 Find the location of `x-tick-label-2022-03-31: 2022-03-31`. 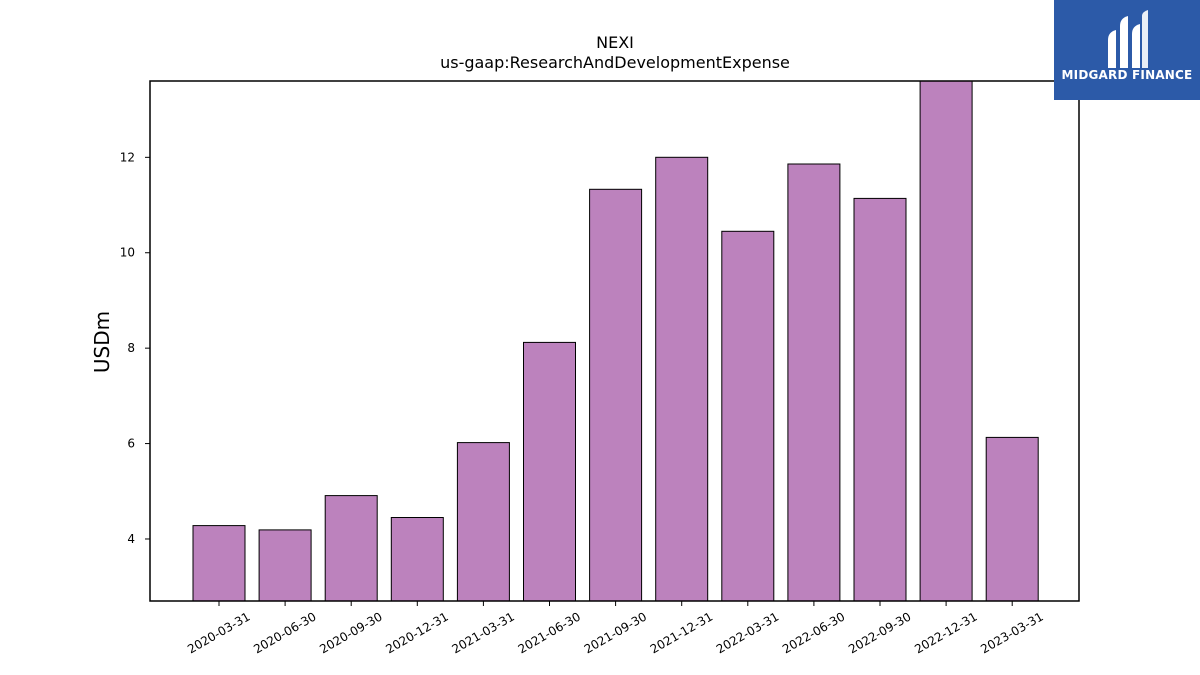

x-tick-label-2022-03-31: 2022-03-31 is located at coordinates (747, 632).